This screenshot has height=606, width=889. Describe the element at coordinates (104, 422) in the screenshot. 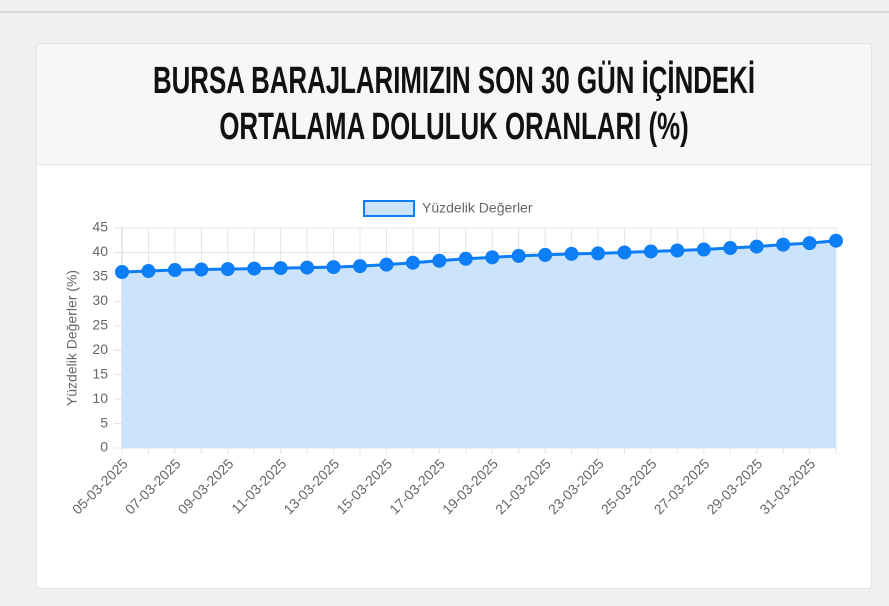

I see `y-tick-label: 5` at that location.